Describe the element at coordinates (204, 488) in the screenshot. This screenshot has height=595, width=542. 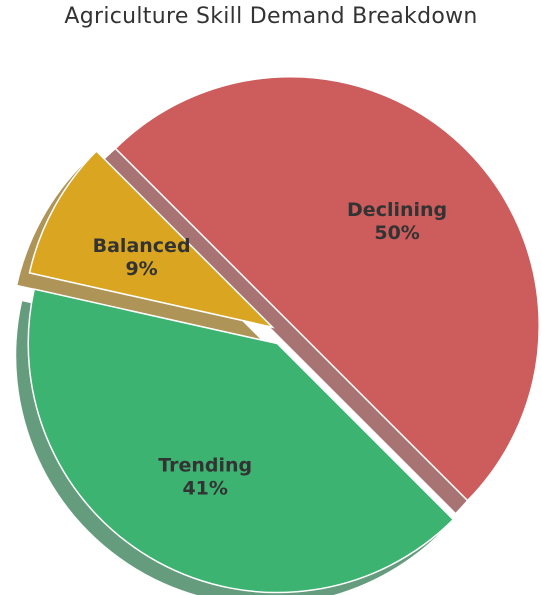
I see `slice-percent-label: 41%` at that location.